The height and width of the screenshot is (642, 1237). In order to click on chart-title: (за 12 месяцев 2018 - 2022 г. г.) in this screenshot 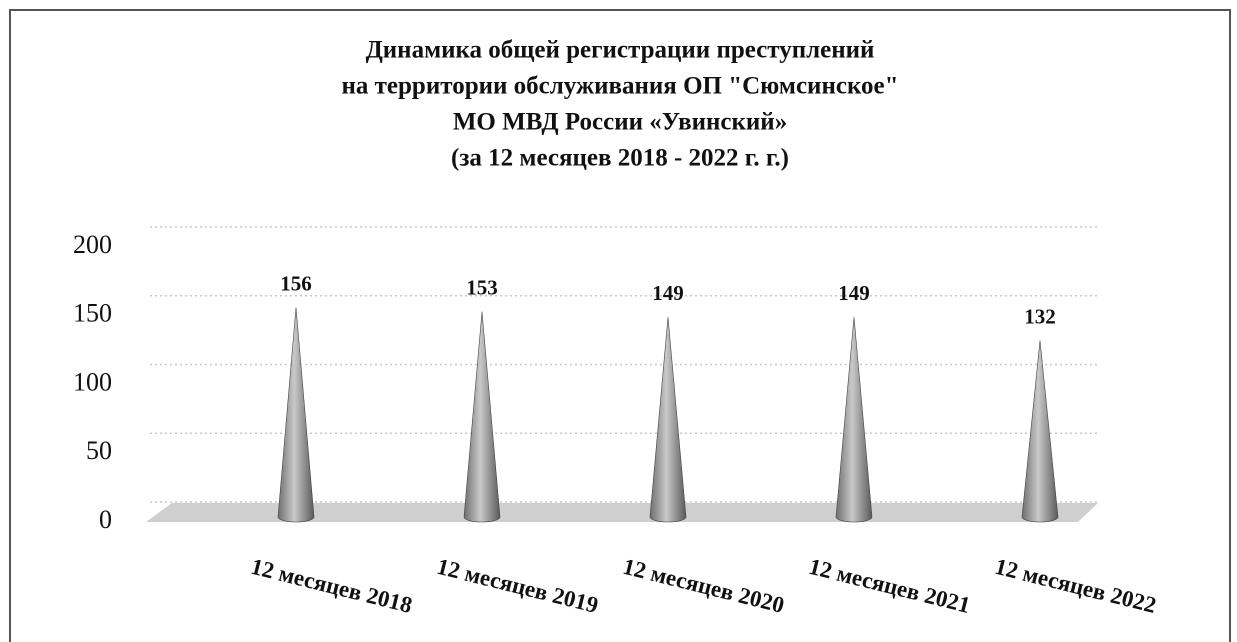, I will do `click(620, 158)`.